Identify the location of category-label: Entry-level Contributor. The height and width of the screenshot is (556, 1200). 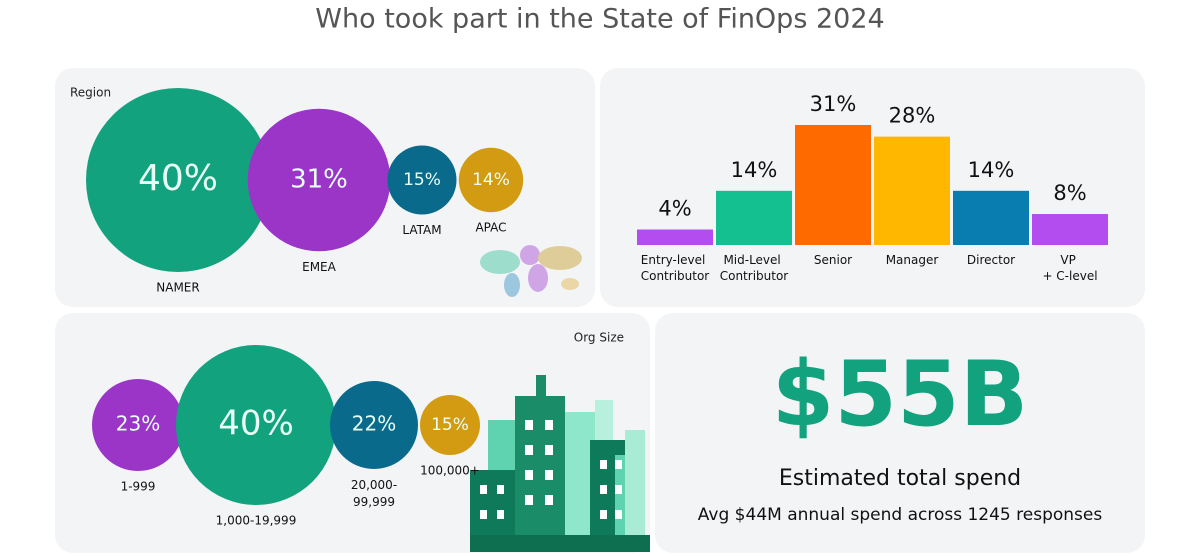
(675, 268).